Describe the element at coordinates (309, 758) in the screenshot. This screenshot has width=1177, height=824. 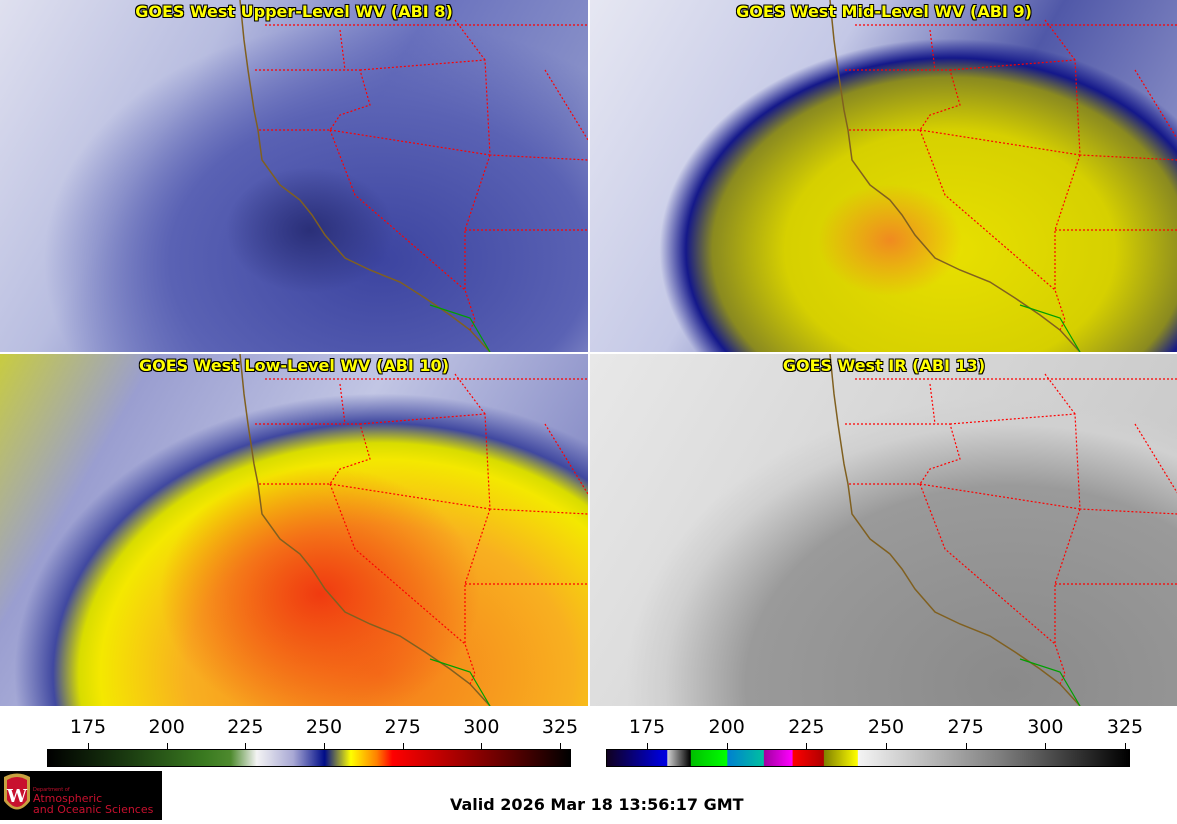
I see `wv-colorbar` at that location.